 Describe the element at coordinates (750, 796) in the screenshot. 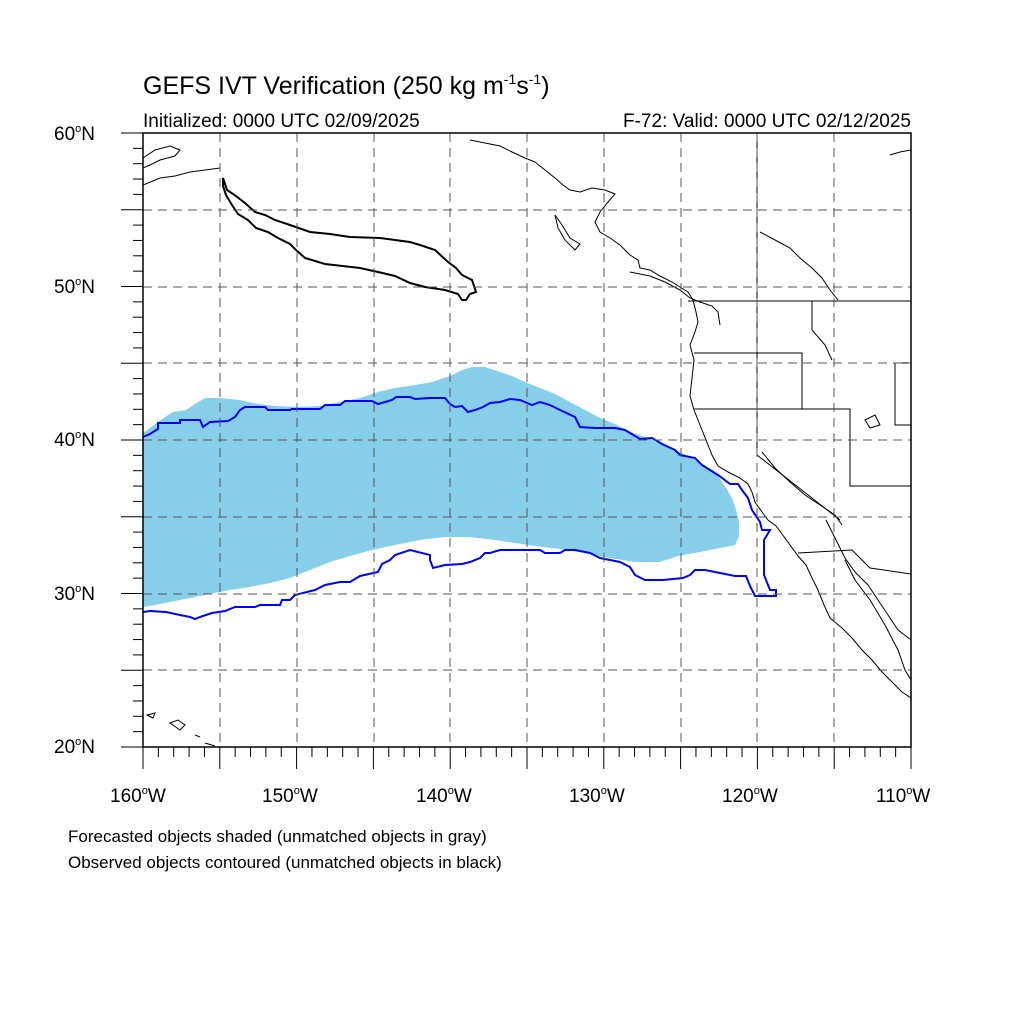

I see `lon-label-120w: 120oW` at that location.